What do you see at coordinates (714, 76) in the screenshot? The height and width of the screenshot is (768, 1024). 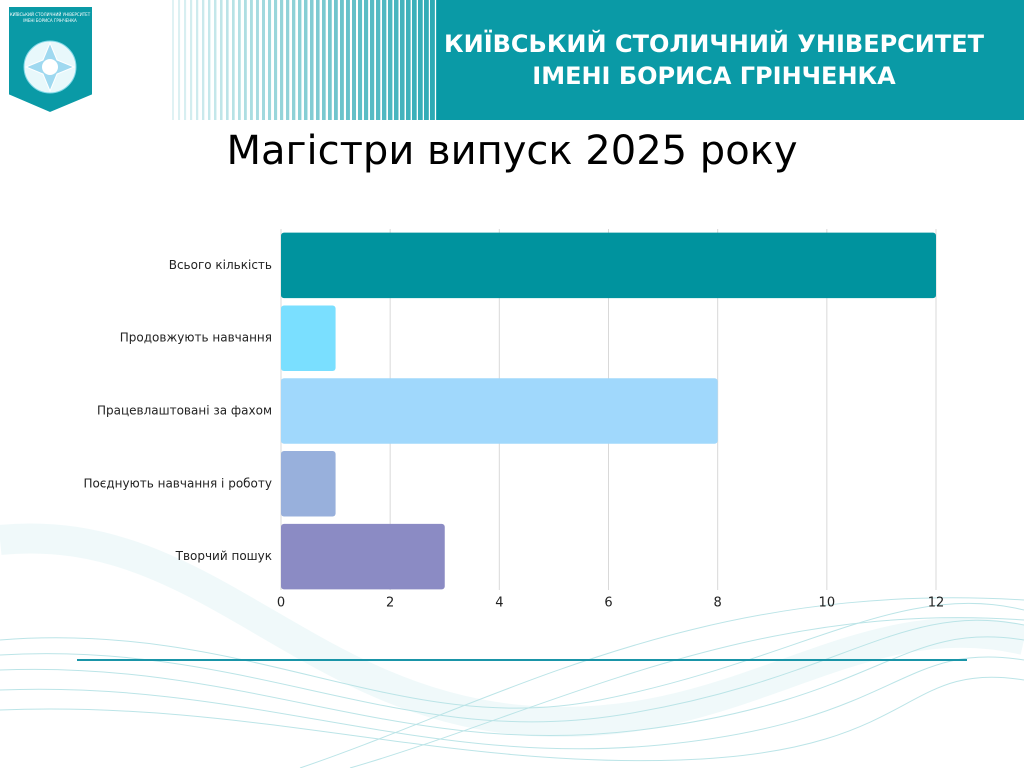 I see `header-title: ІМЕНІ БОРИСА ГРІНЧЕНКА` at bounding box center [714, 76].